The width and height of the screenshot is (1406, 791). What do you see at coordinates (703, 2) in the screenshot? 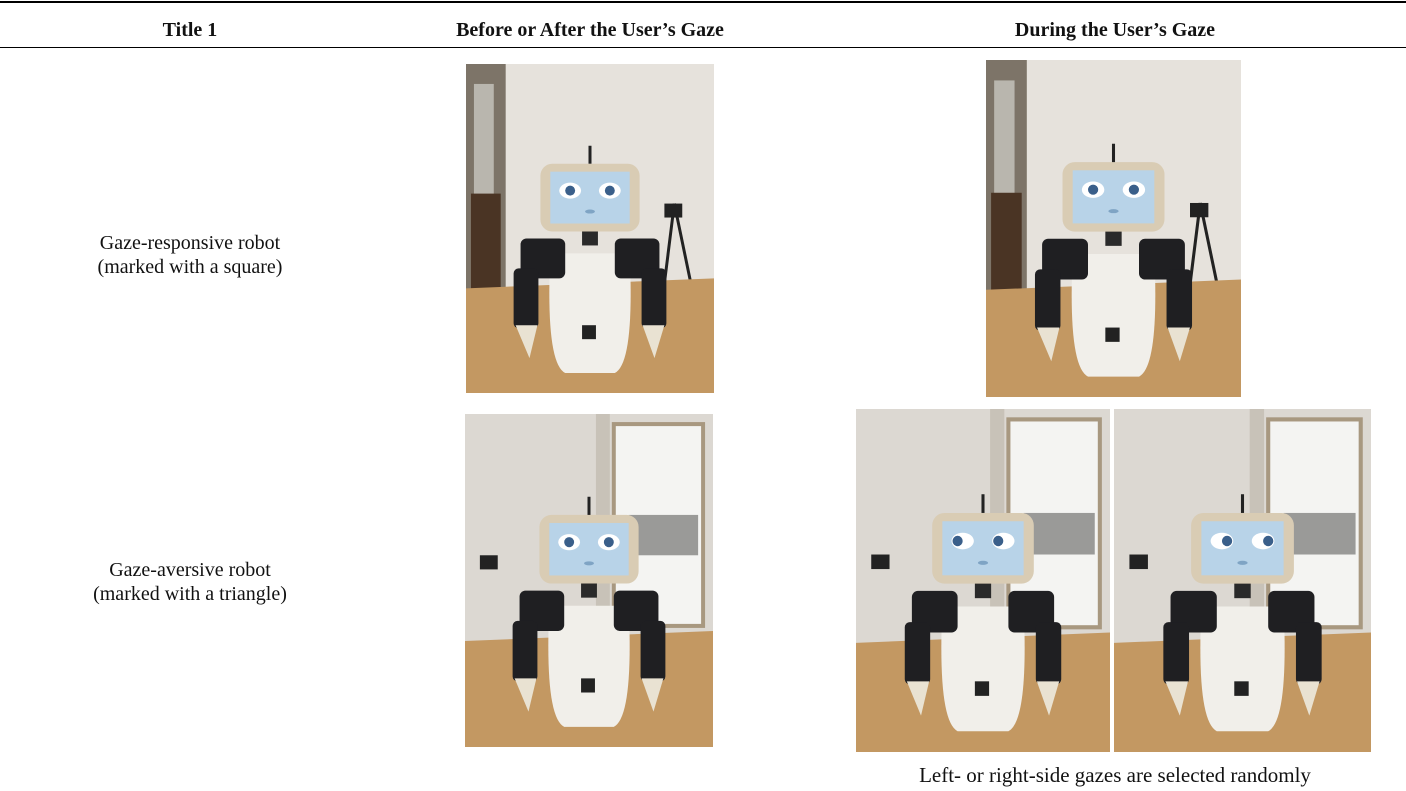
I see `top-rule` at bounding box center [703, 2].